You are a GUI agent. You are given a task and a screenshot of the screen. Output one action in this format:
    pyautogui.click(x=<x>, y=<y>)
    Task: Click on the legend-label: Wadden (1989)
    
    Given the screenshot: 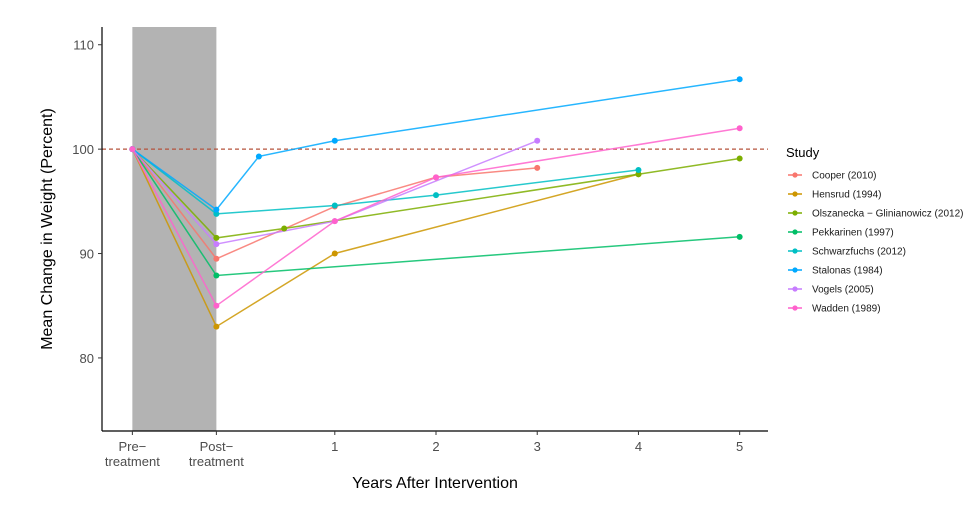 What is the action you would take?
    pyautogui.click(x=846, y=309)
    